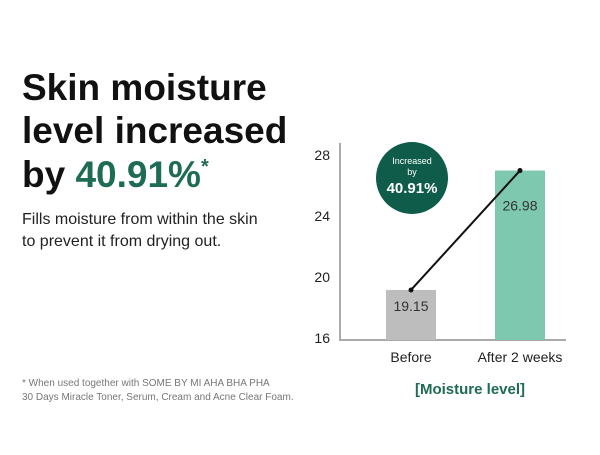 This screenshot has width=600, height=455. I want to click on value-label: 26.98, so click(519, 206).